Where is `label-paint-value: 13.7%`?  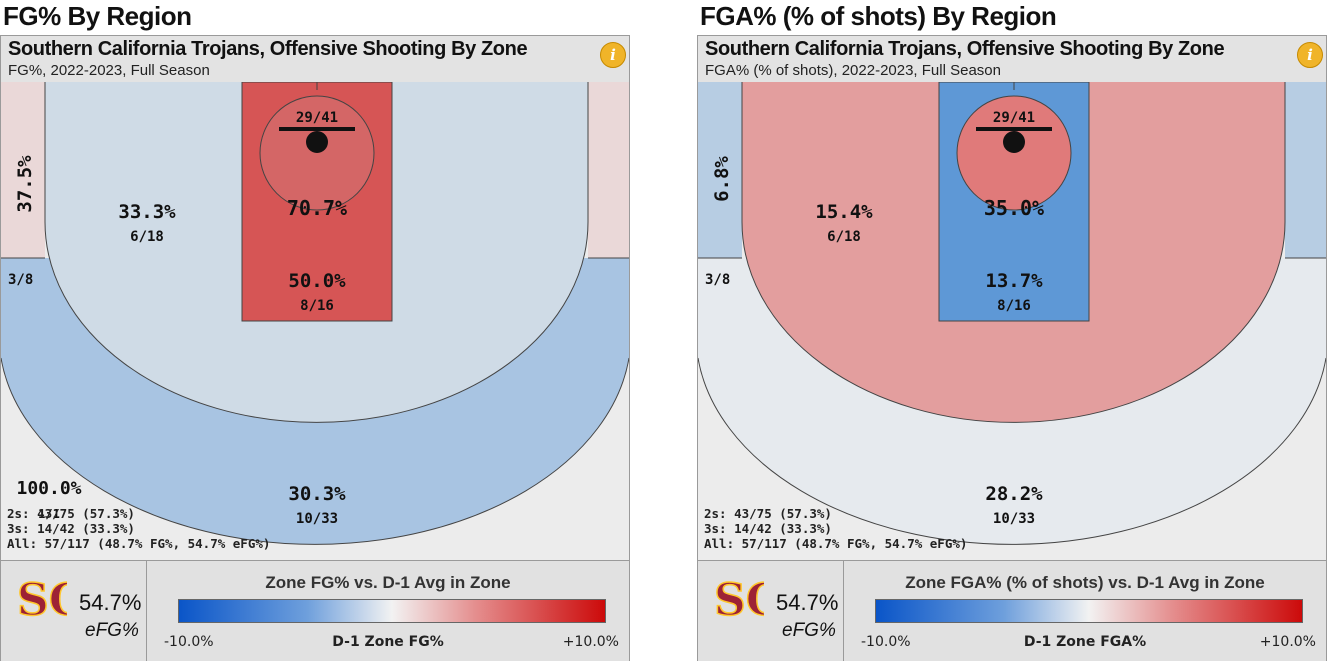
label-paint-value: 13.7% is located at coordinates (1014, 281).